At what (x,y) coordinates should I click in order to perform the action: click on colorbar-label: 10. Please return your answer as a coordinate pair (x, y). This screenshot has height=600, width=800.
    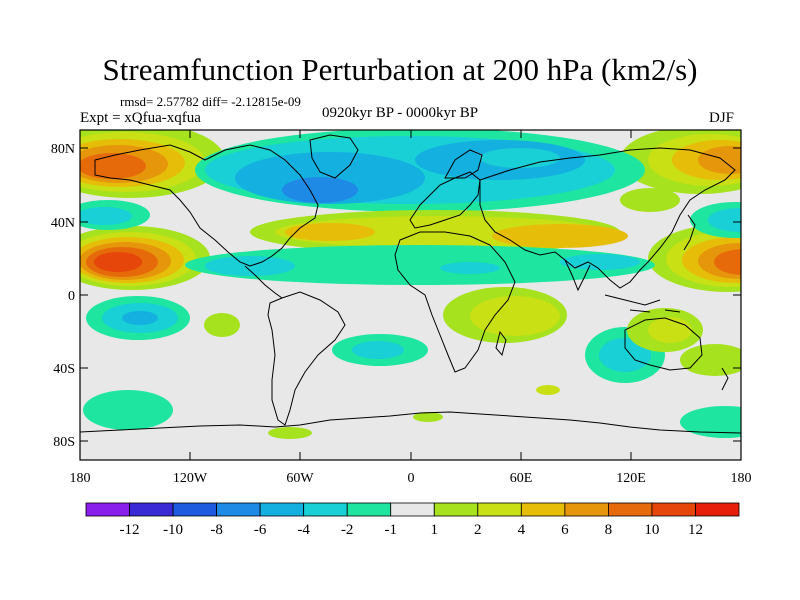
    Looking at the image, I should click on (651, 530).